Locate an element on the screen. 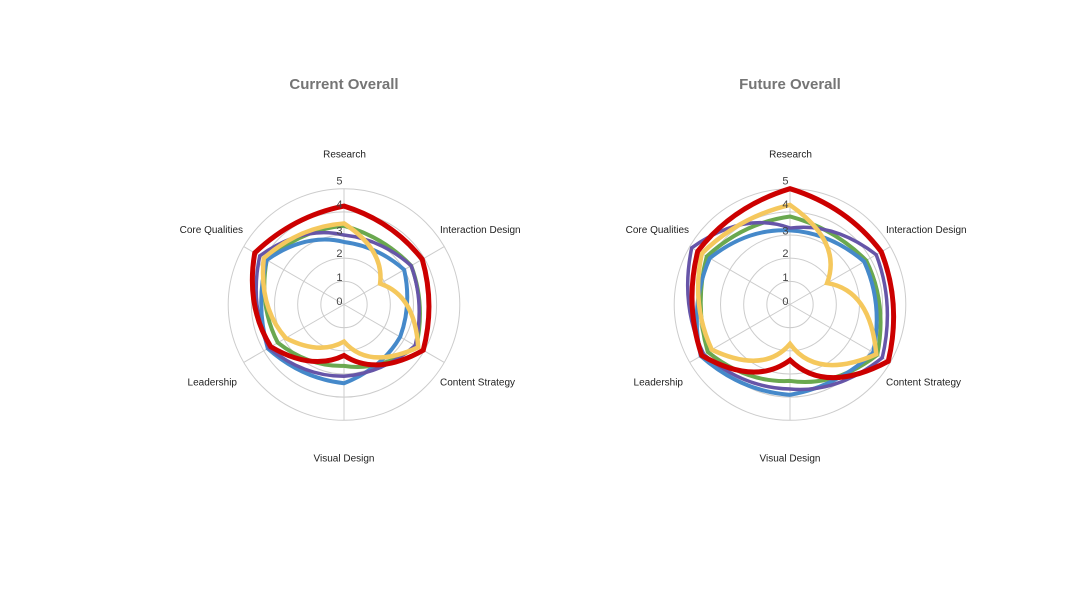 Image resolution: width=1088 pixels, height=612 pixels. svg-text: Future Overall is located at coordinates (790, 84).